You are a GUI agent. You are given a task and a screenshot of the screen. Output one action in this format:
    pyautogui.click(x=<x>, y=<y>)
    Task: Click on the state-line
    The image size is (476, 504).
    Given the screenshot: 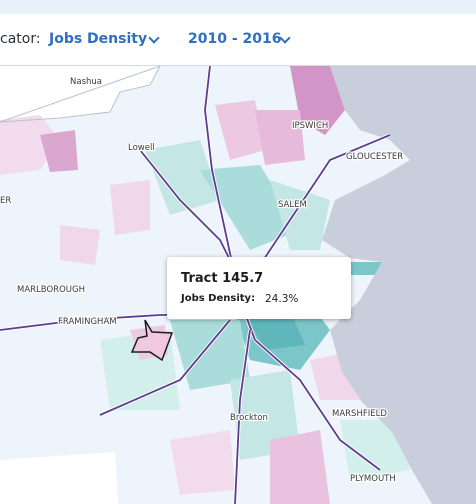 What is the action you would take?
    pyautogui.click(x=80, y=94)
    